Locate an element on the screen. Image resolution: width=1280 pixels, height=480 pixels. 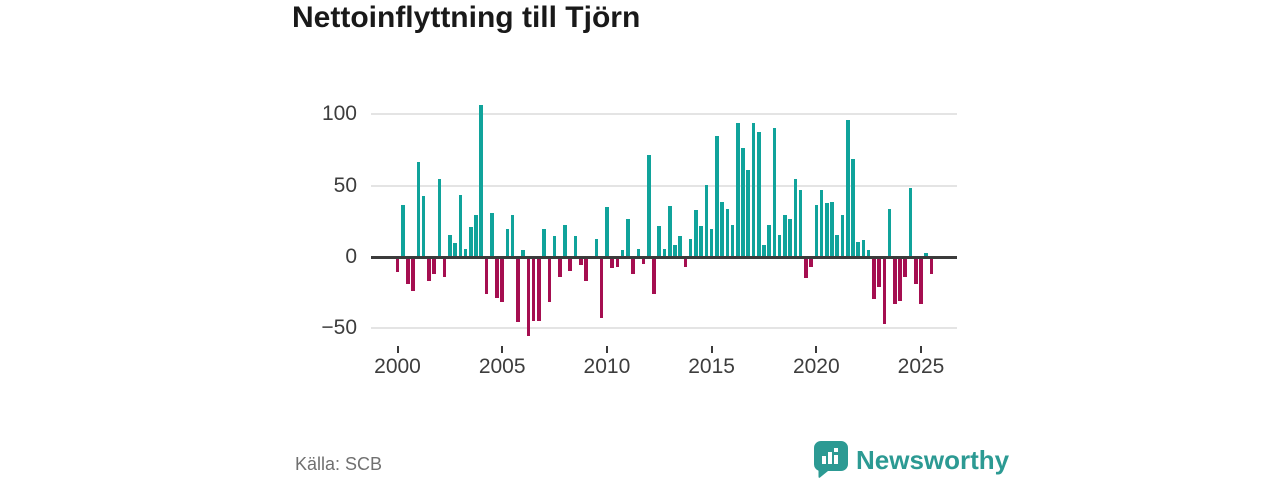
y-axis-tick-label: 50 is located at coordinates (345, 185).